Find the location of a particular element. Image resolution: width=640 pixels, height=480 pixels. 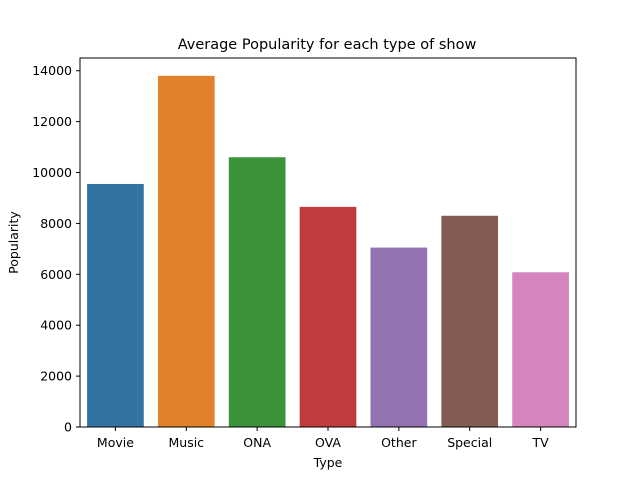

x-axis-ticks: Movie Music ONA OVA Other Special TV is located at coordinates (323, 438).